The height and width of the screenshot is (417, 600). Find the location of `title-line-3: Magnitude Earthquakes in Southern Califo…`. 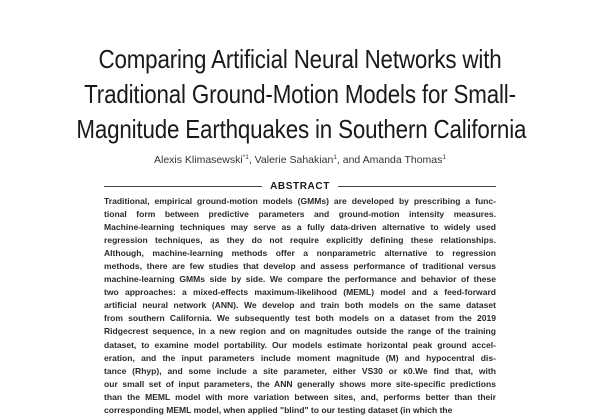

title-line-3: Magnitude Earthquakes in Southern Califo… is located at coordinates (301, 129).